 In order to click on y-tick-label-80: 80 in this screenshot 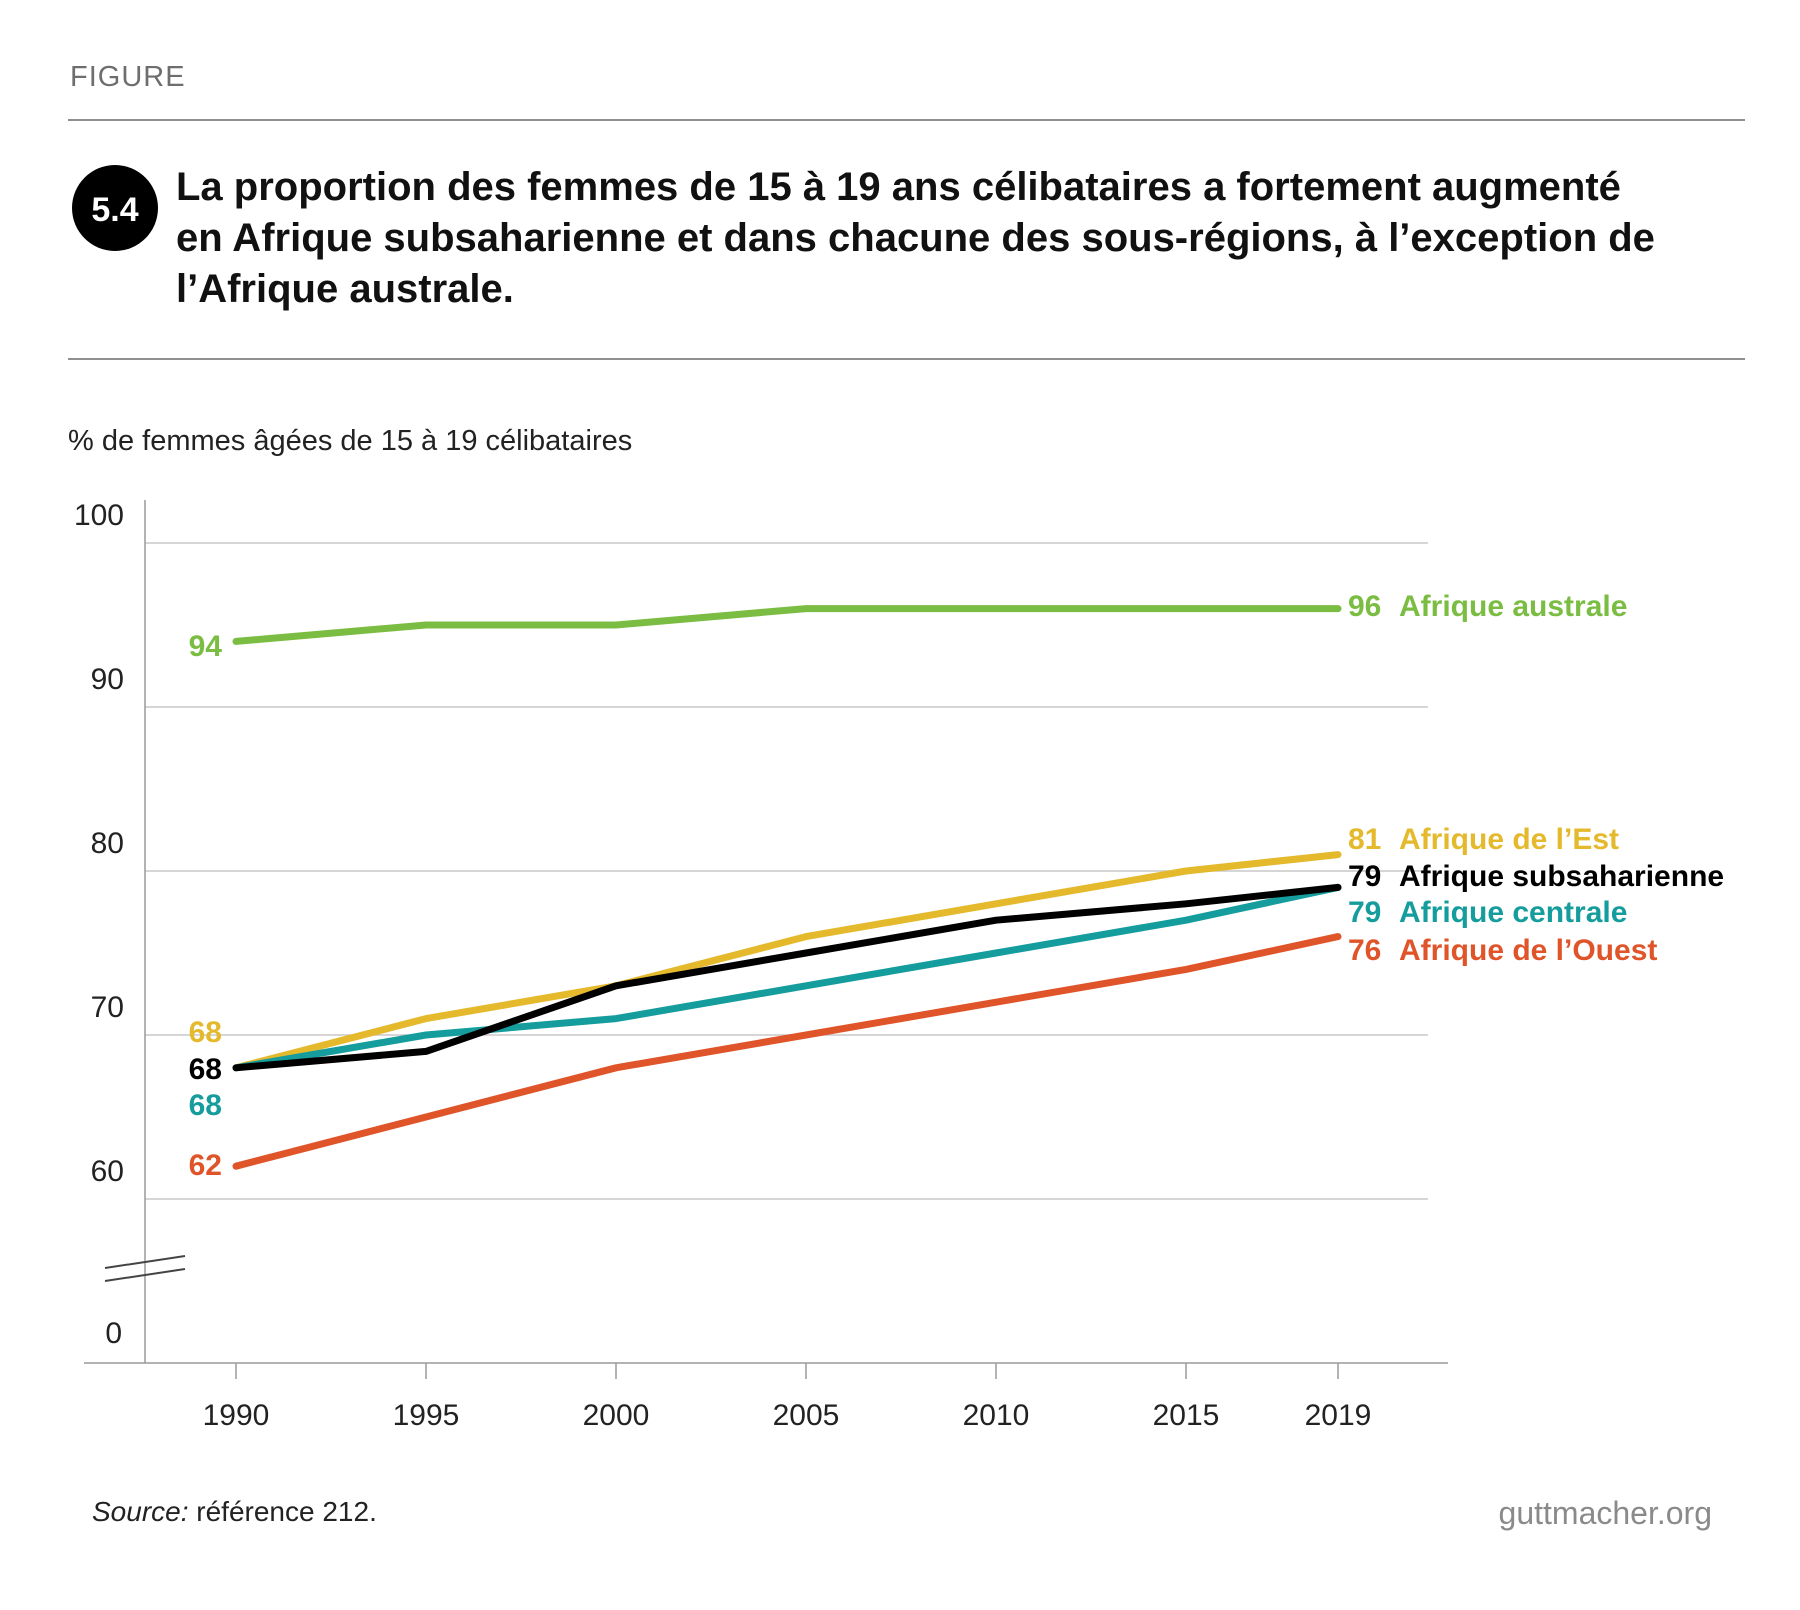, I will do `click(107, 843)`.